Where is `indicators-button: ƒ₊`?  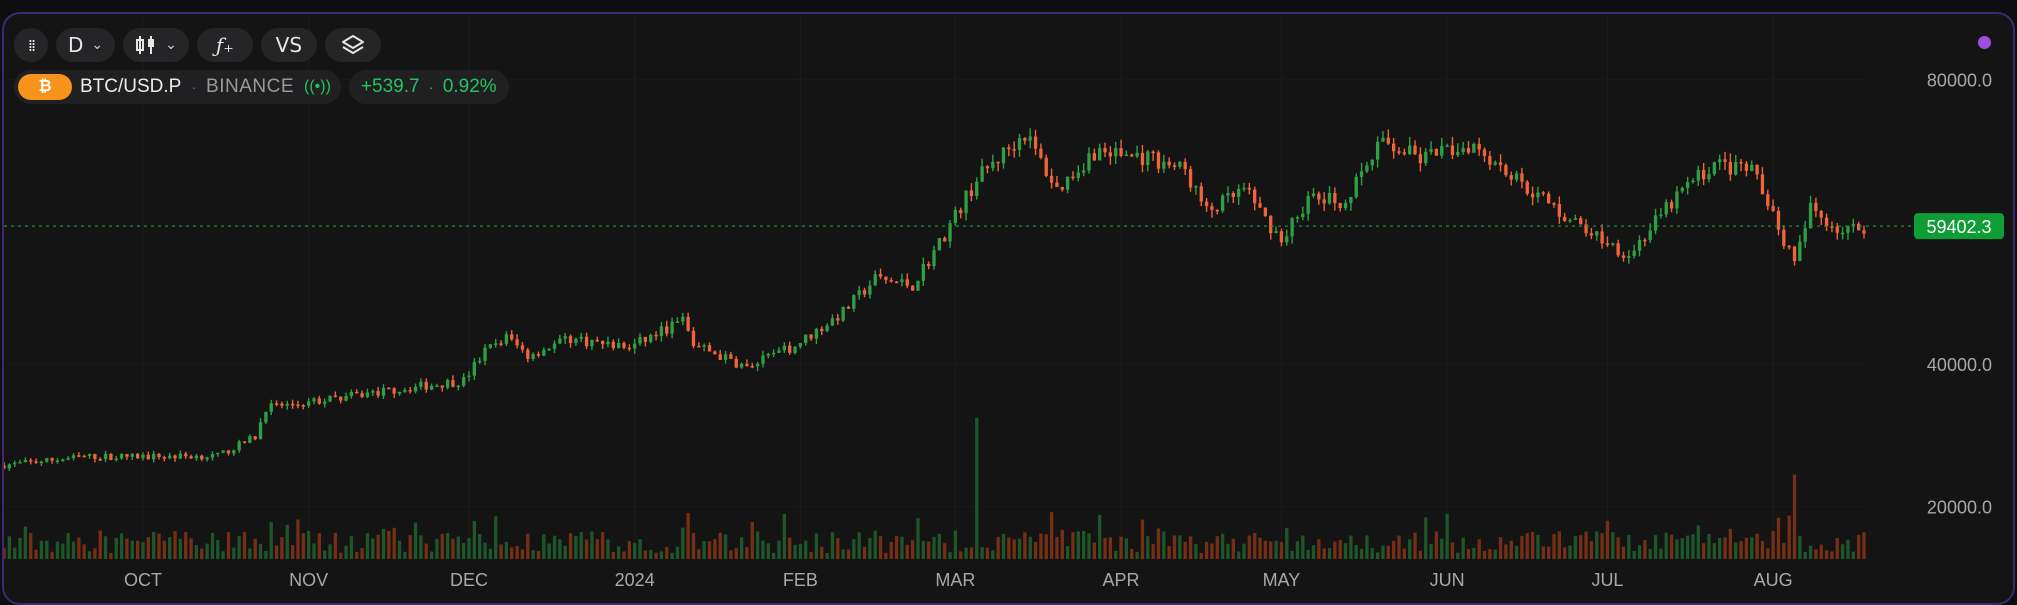
indicators-button: ƒ₊ is located at coordinates (224, 45).